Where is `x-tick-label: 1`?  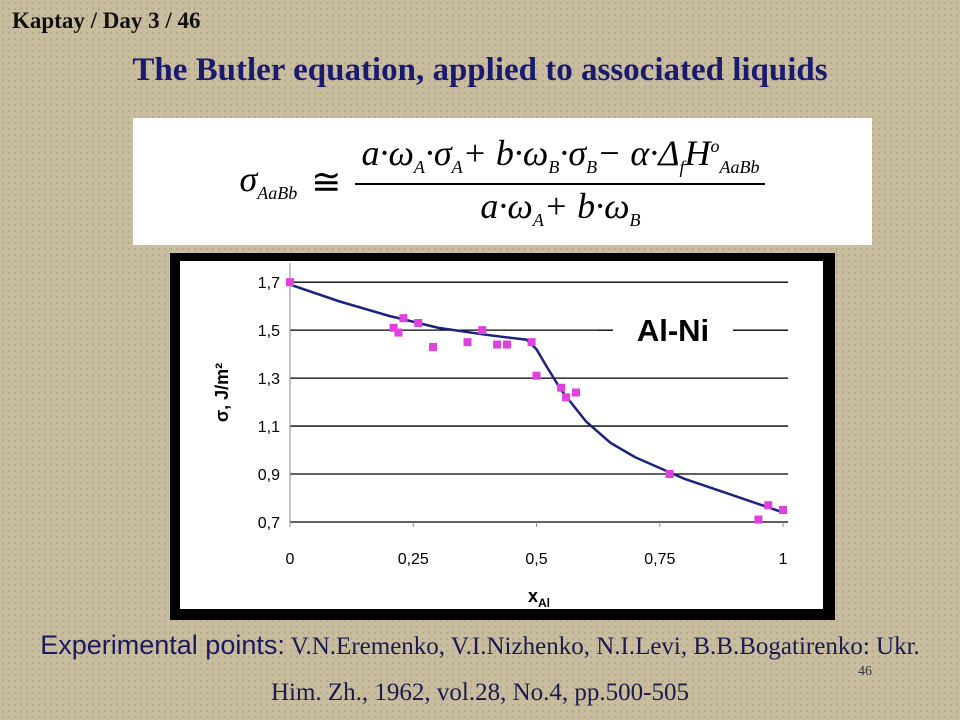 x-tick-label: 1 is located at coordinates (783, 559).